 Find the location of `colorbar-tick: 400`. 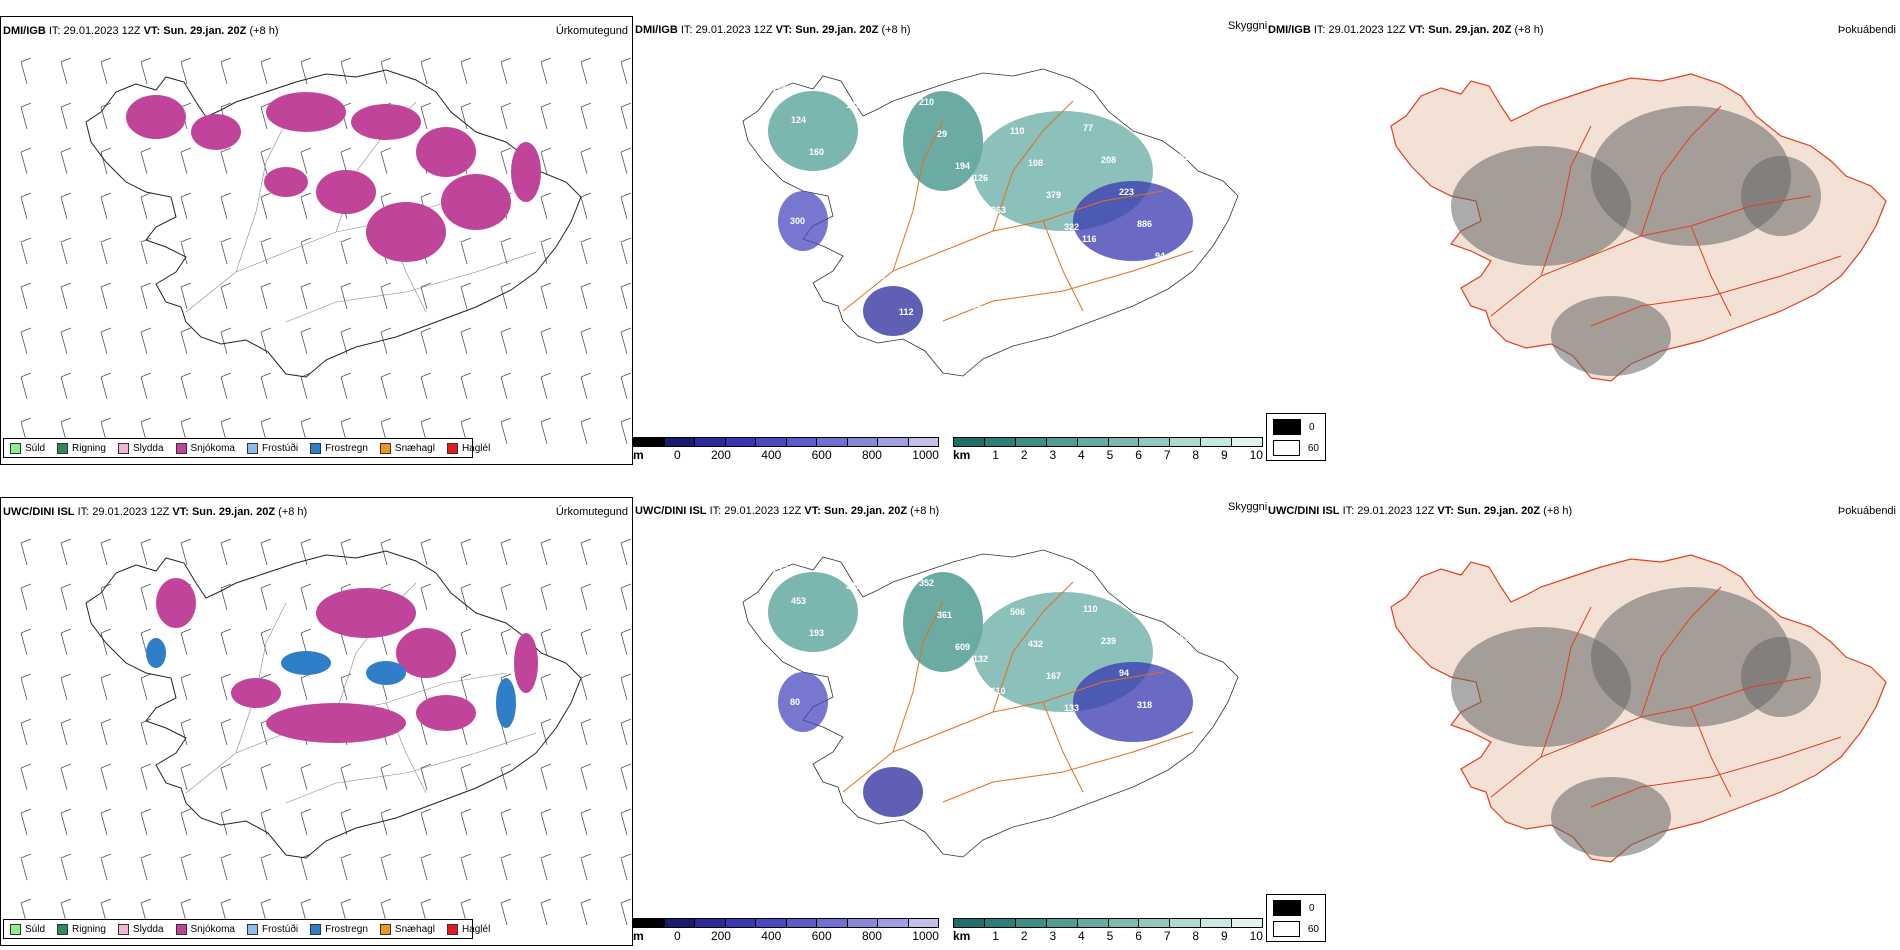

colorbar-tick: 400 is located at coordinates (771, 455).